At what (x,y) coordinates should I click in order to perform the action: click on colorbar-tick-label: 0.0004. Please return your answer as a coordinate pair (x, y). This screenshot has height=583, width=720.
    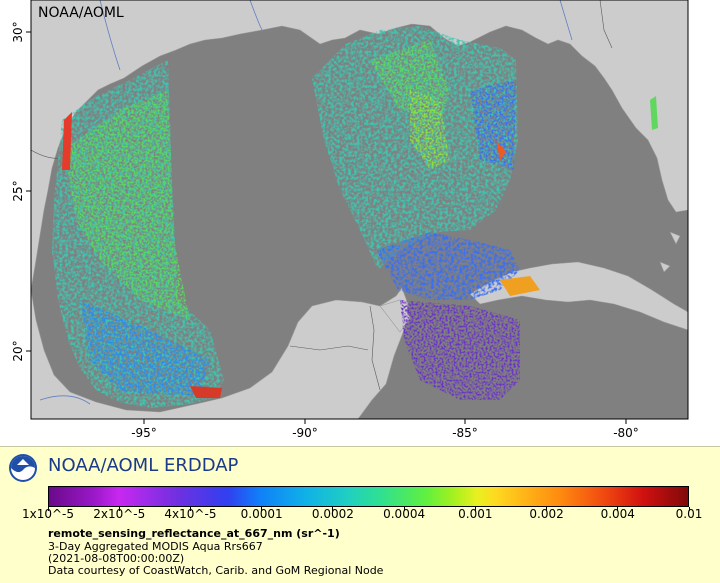
    Looking at the image, I should click on (404, 514).